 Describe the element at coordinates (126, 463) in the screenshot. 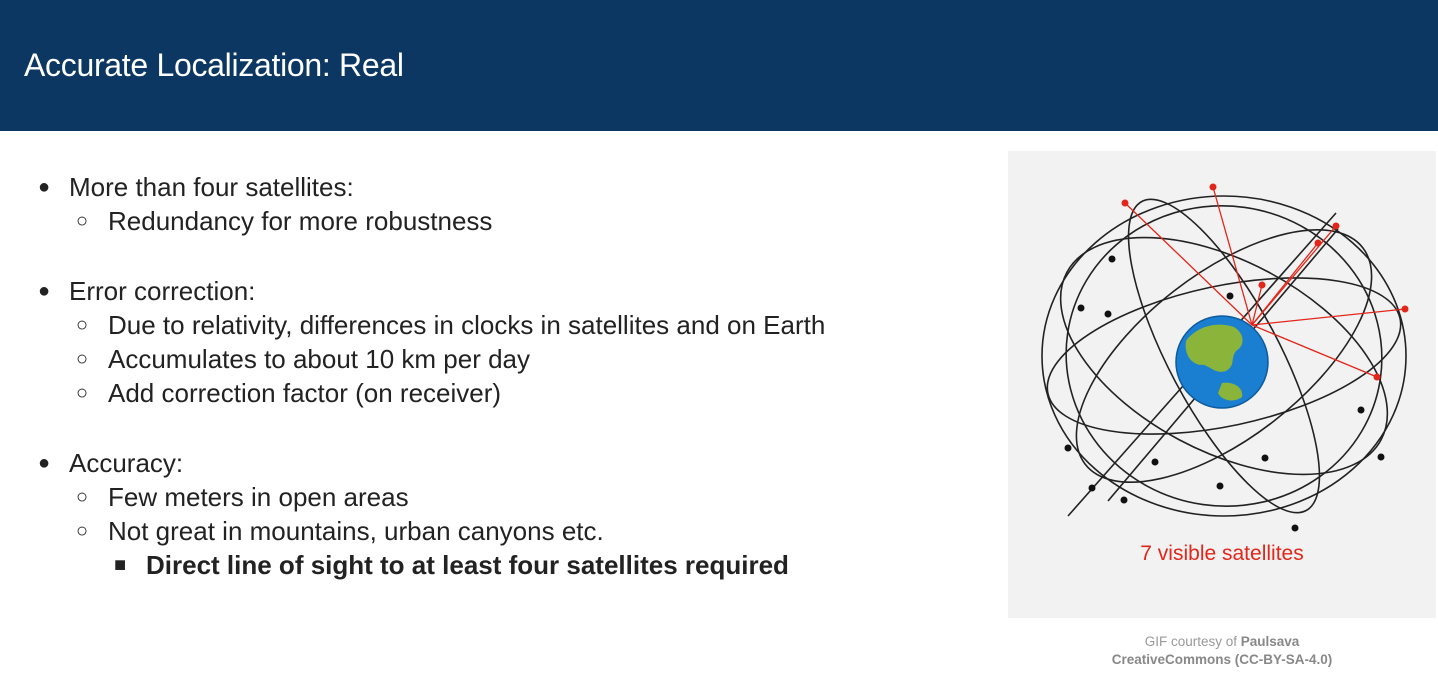

I see `bullet-text: Accuracy:` at that location.